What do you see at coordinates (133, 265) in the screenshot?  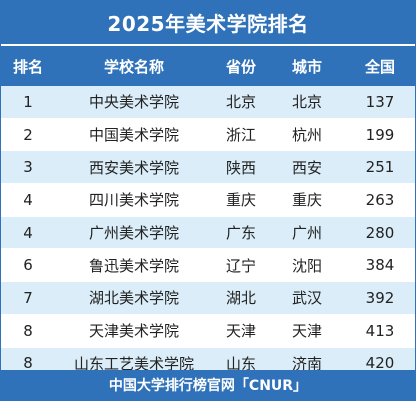 I see `cell-school-name: 鲁迅美术学院` at bounding box center [133, 265].